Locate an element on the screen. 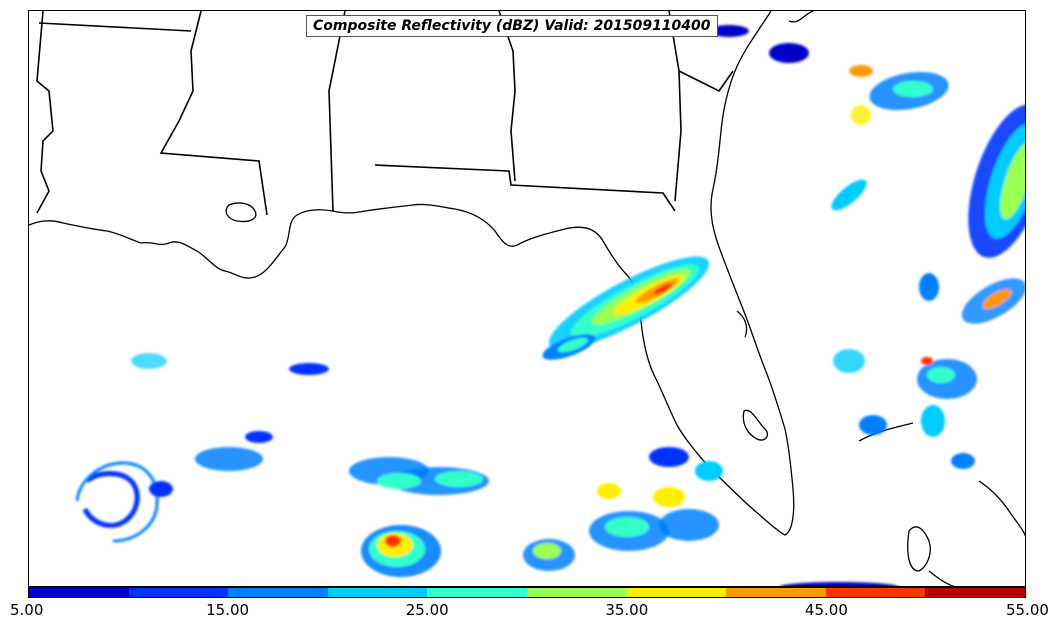  colorbar-tick-label: 35.00 is located at coordinates (627, 610).